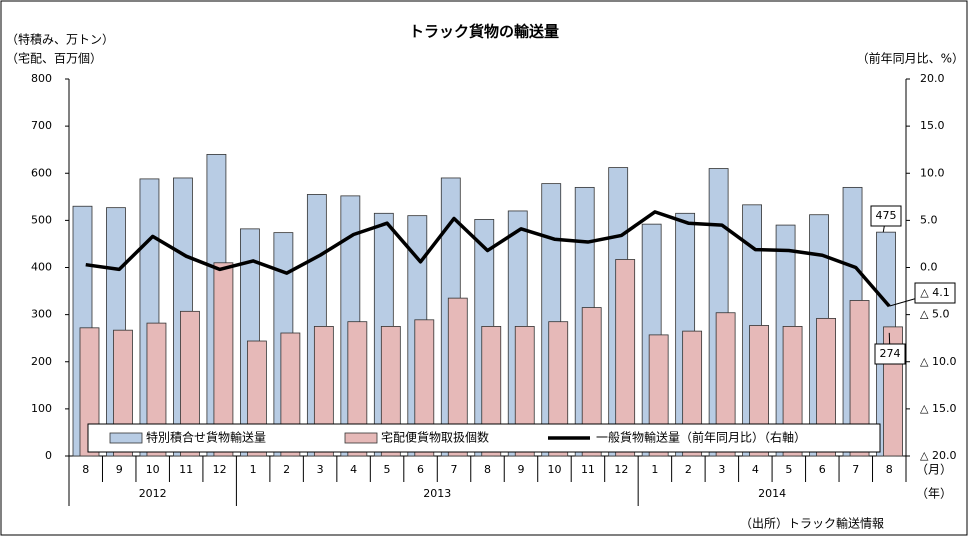  I want to click on y2-tick-label: △ 20.0, so click(938, 455).